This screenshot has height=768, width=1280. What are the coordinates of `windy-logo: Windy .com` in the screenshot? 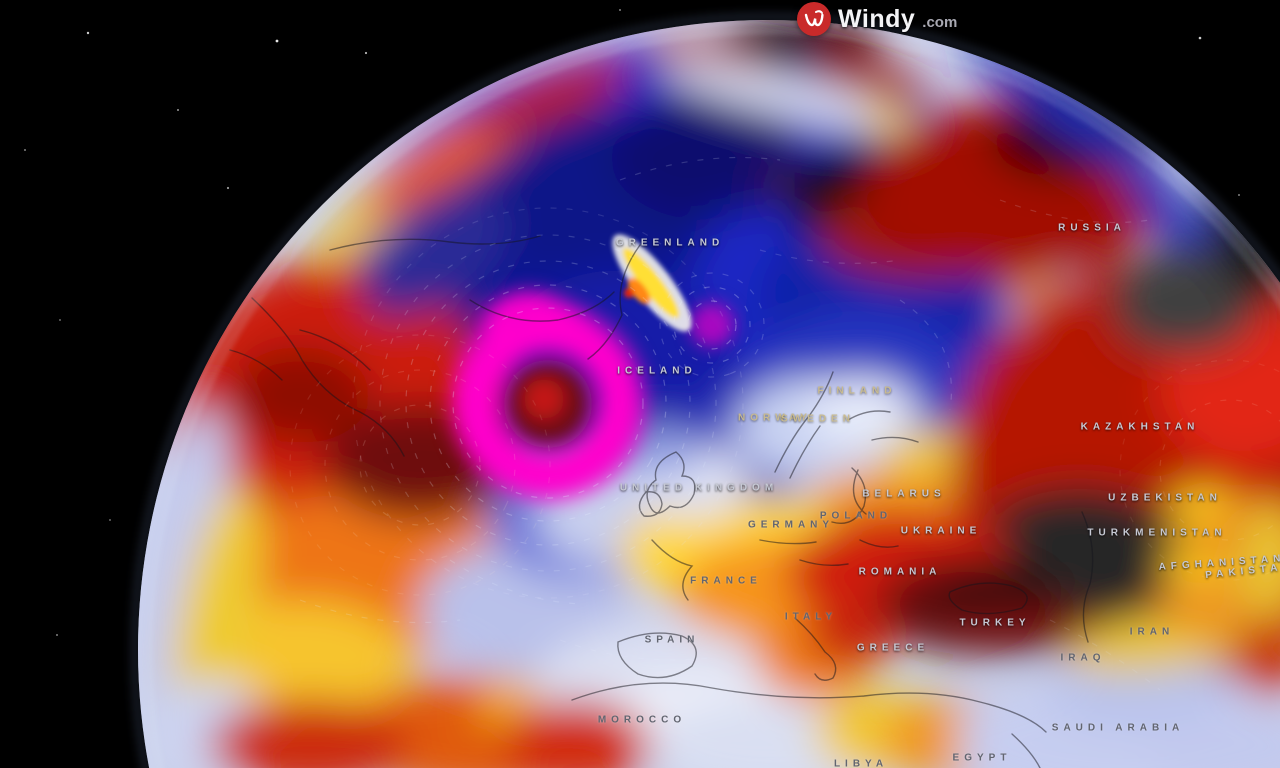 It's located at (877, 19).